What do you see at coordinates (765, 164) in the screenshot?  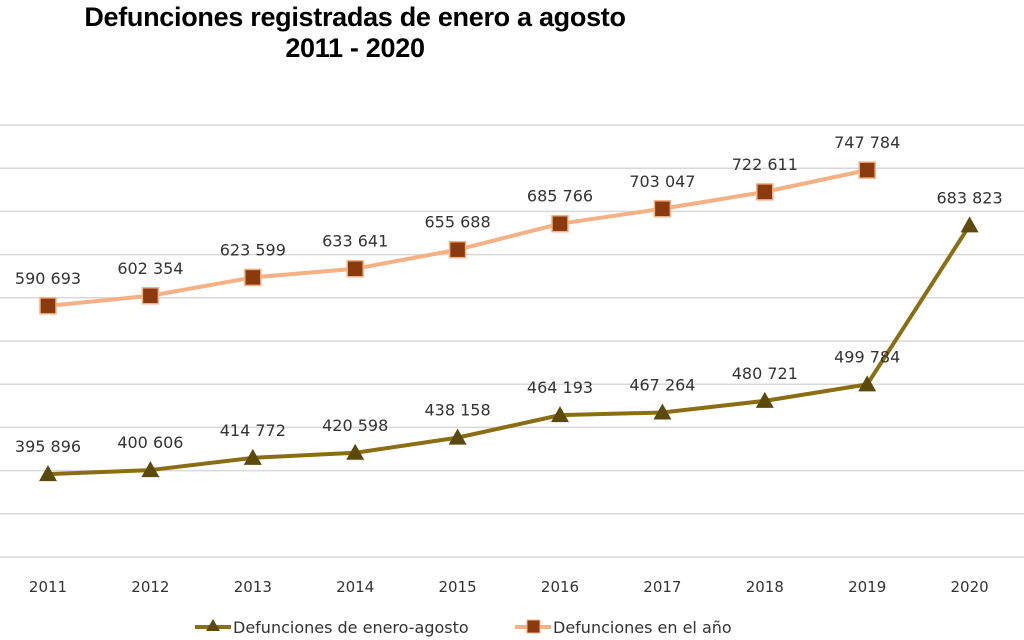 I see `data-label: 722 611` at bounding box center [765, 164].